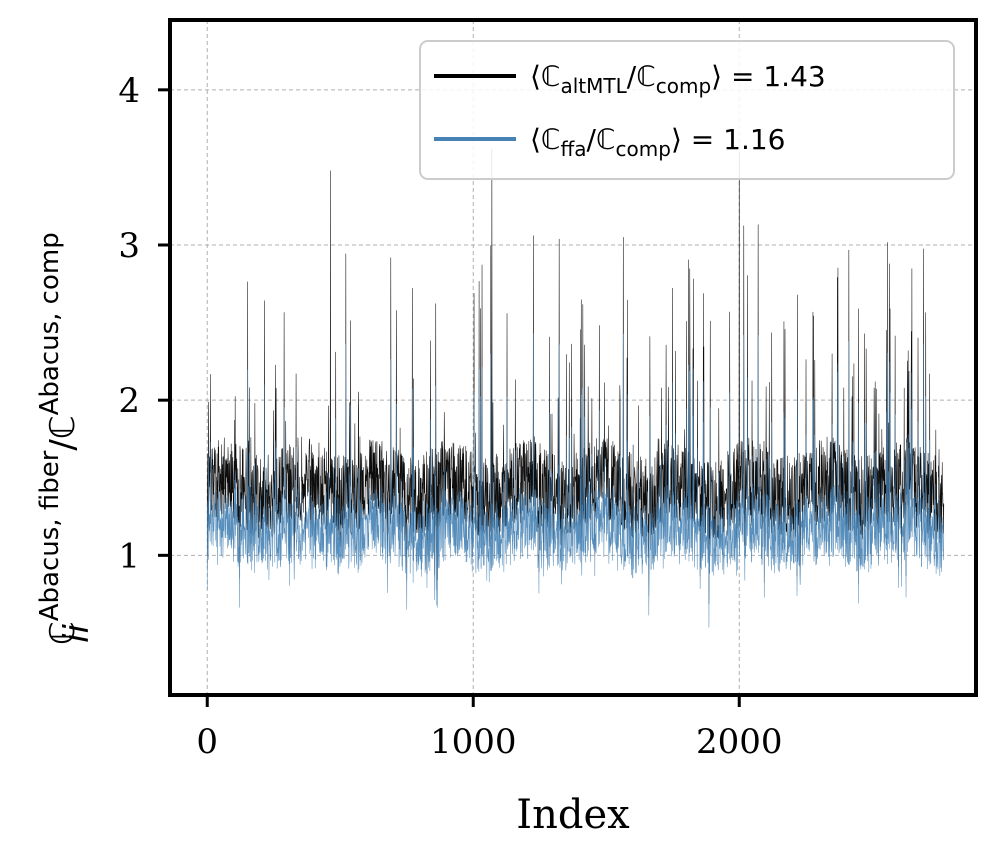 This screenshot has height=863, width=997. I want to click on ylabel-base-sub: ii, so click(77, 633).